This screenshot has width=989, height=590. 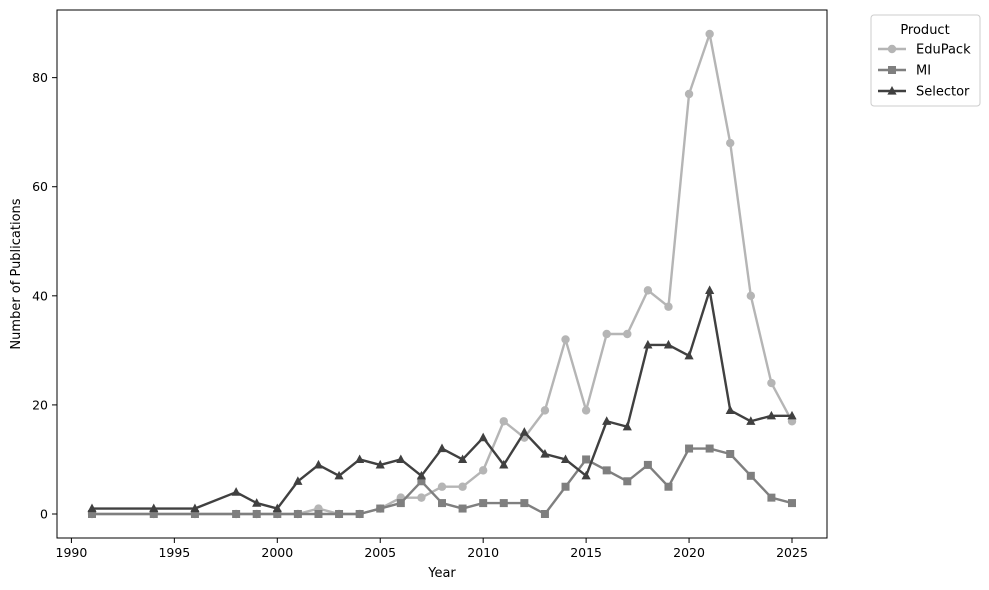 What do you see at coordinates (792, 552) in the screenshot?
I see `x-tick-label: 2025` at bounding box center [792, 552].